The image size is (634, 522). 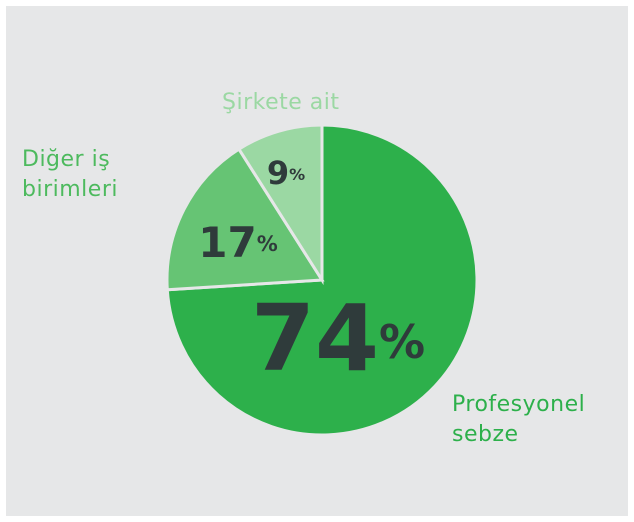 What do you see at coordinates (519, 419) in the screenshot?
I see `category-label: Profesyonel sebze` at bounding box center [519, 419].